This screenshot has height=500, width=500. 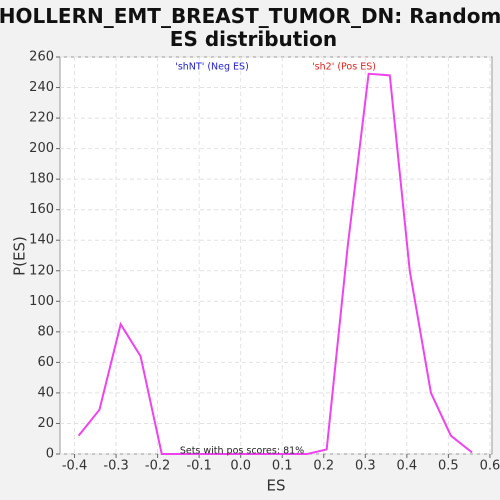 What do you see at coordinates (448, 466) in the screenshot?
I see `x-tick-label: 0.5` at bounding box center [448, 466].